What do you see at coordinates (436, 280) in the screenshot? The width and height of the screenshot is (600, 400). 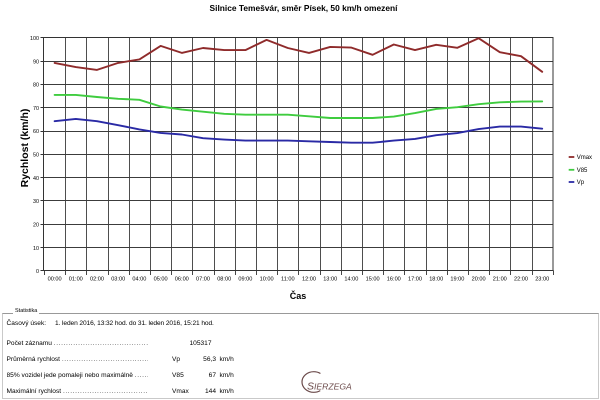 I see `svg-text: 18:00` at bounding box center [436, 280].